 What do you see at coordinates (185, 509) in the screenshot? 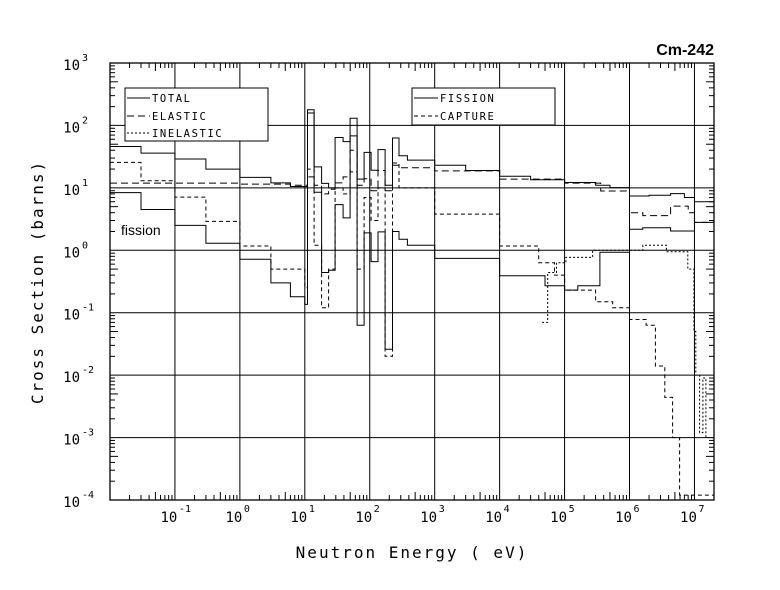
I see `x-tick-exponent: -1` at bounding box center [185, 509].